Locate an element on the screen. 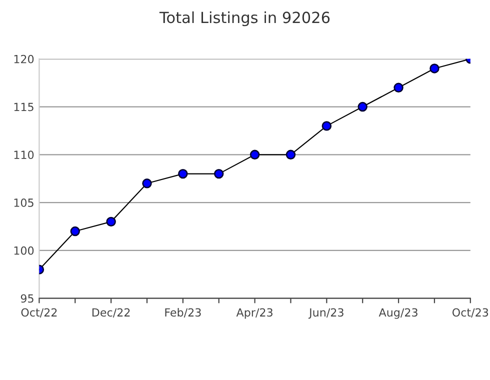 This screenshot has height=380, width=490. y-tick-label: 110 is located at coordinates (24, 155).